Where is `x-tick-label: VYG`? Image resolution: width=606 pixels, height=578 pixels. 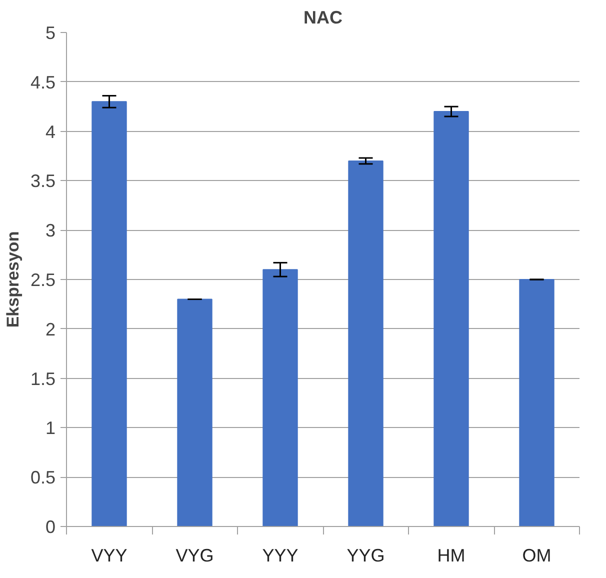
x-tick-label: VYG is located at coordinates (195, 556).